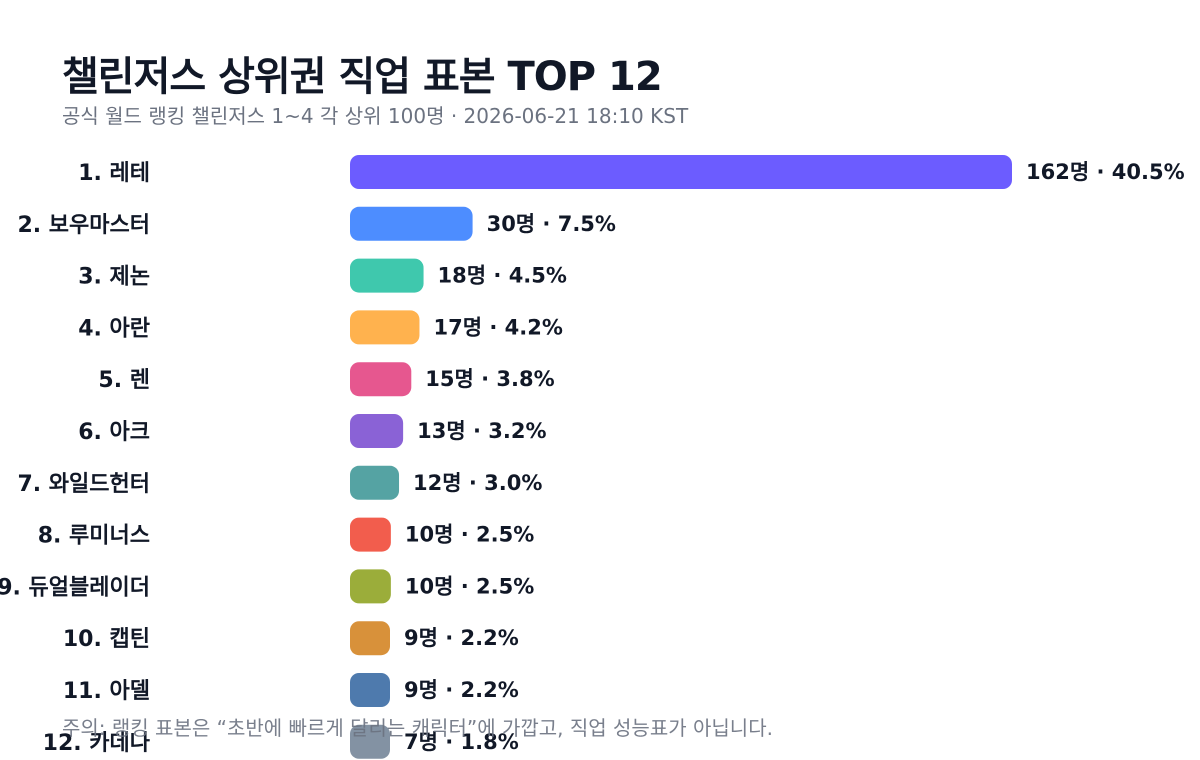 The height and width of the screenshot is (760, 1200). What do you see at coordinates (83, 225) in the screenshot?
I see `category-label: 2. 보우마스터` at bounding box center [83, 225].